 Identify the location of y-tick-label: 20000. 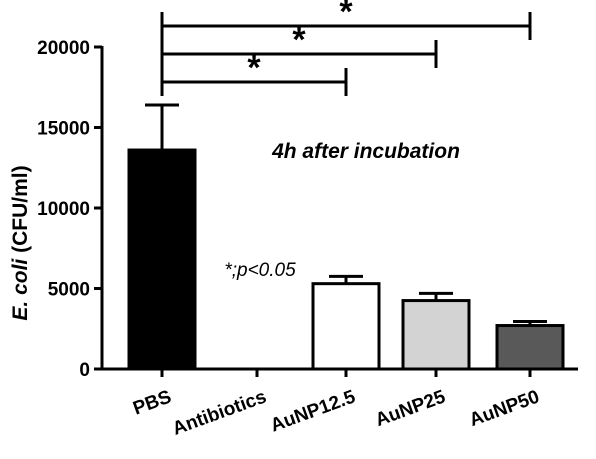
(63, 48).